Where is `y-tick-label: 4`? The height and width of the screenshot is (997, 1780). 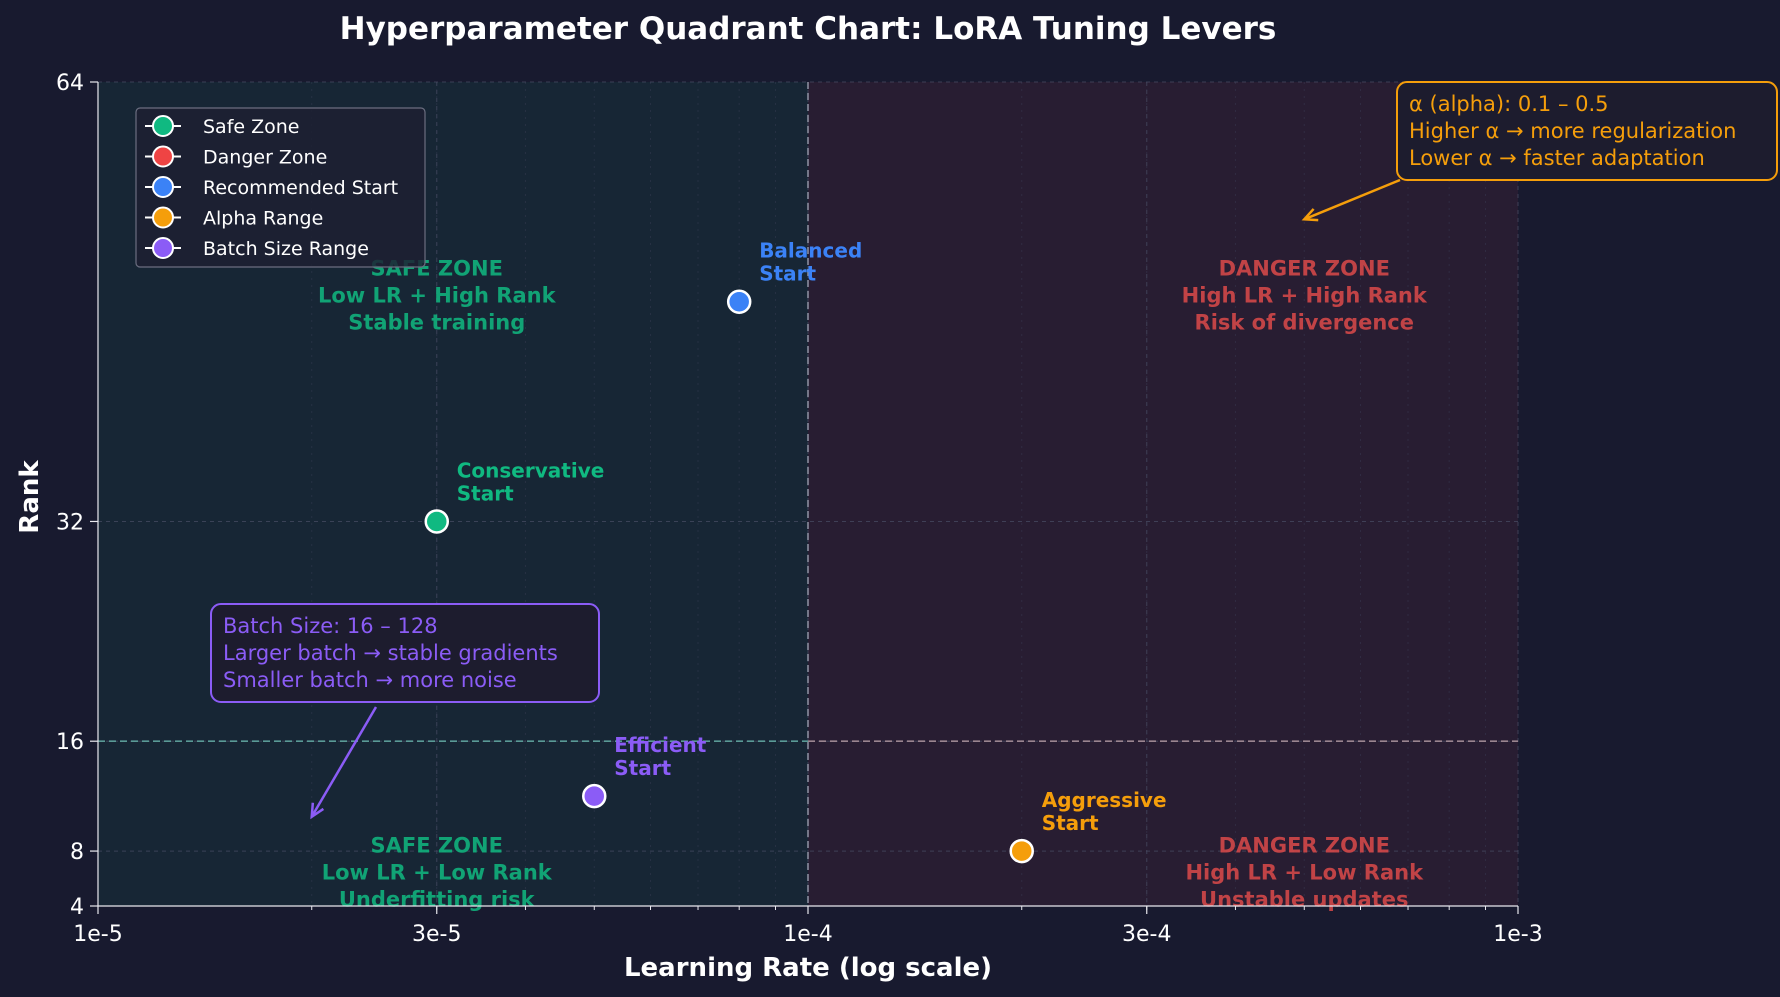 y-tick-label: 4 is located at coordinates (77, 907).